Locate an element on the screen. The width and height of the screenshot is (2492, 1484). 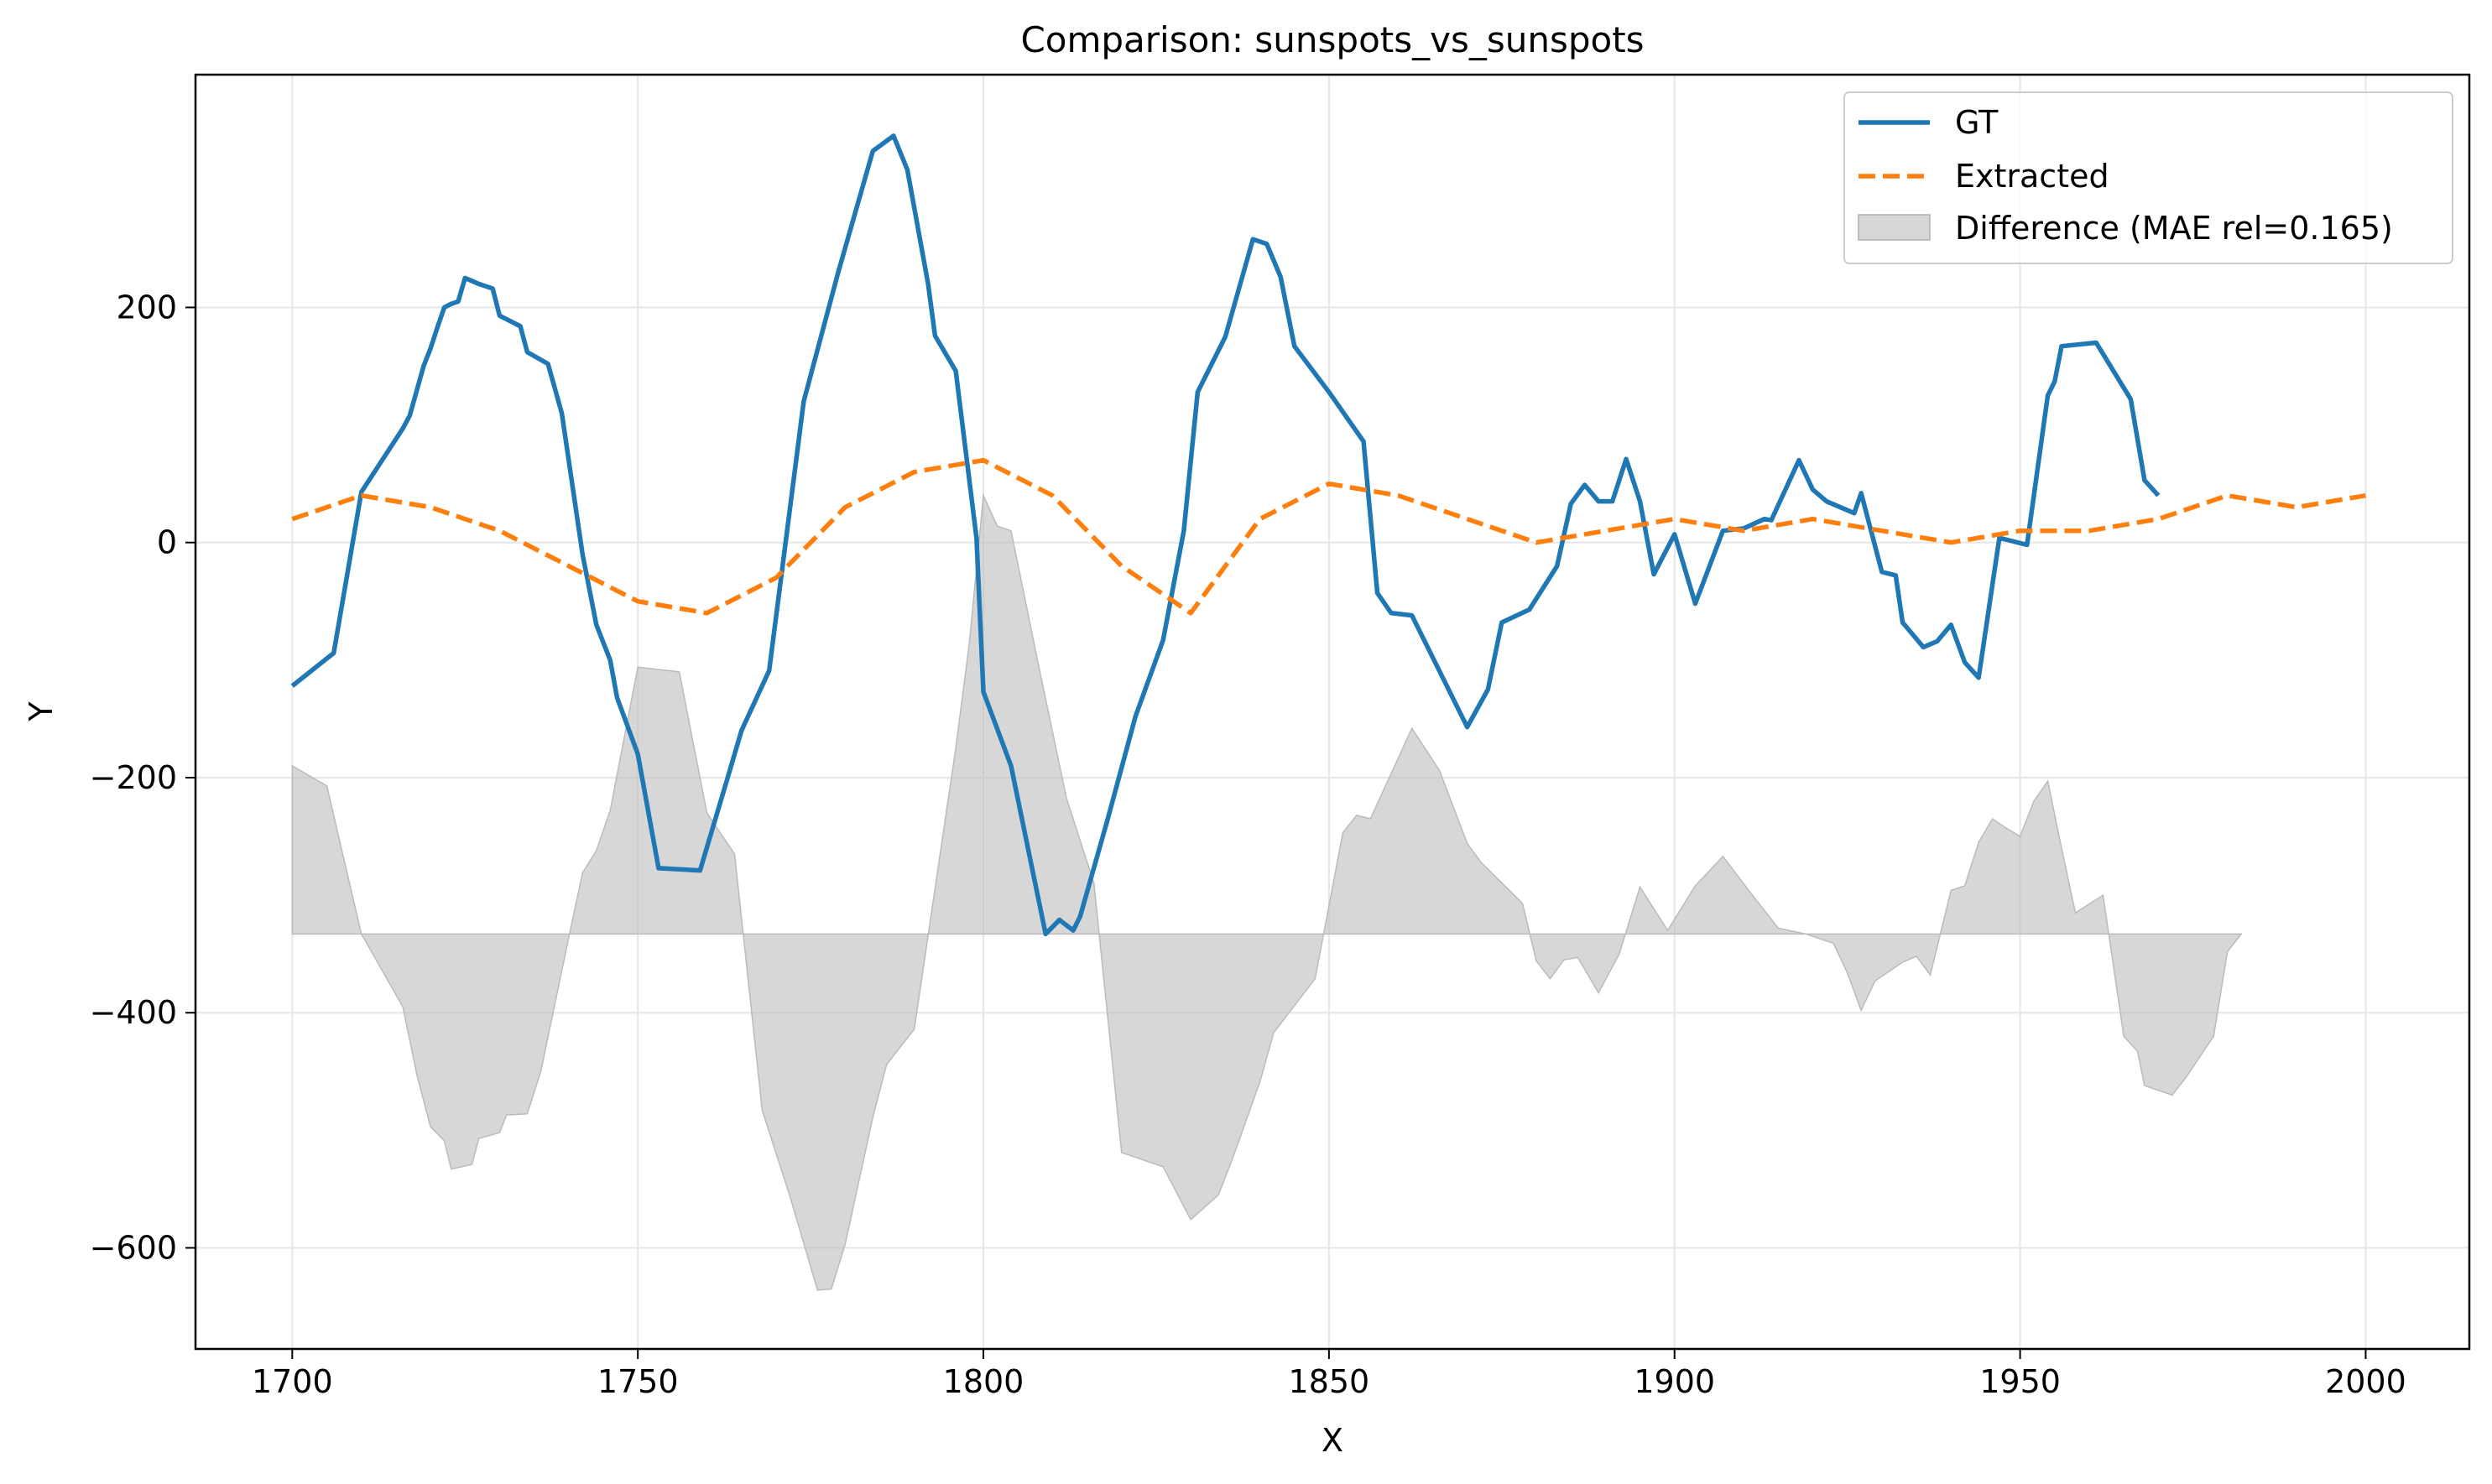
x-tick-label: 2000 is located at coordinates (2366, 1381).